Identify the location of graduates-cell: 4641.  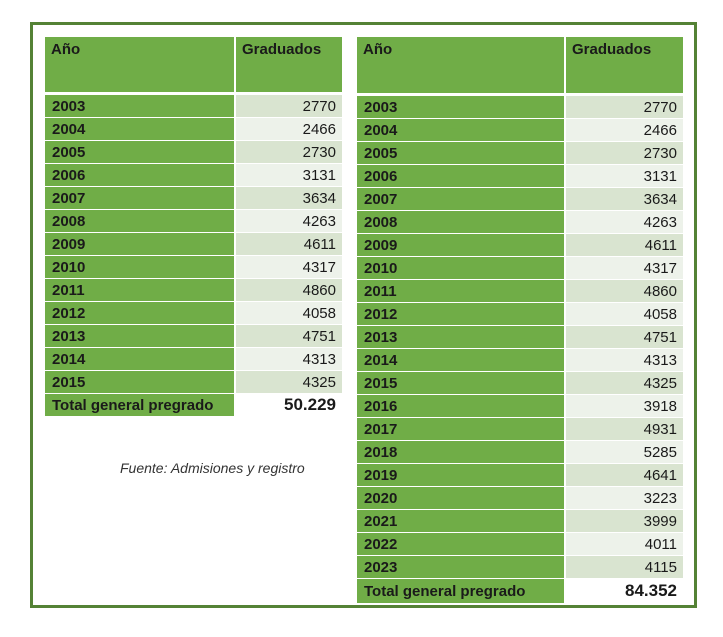
(624, 475).